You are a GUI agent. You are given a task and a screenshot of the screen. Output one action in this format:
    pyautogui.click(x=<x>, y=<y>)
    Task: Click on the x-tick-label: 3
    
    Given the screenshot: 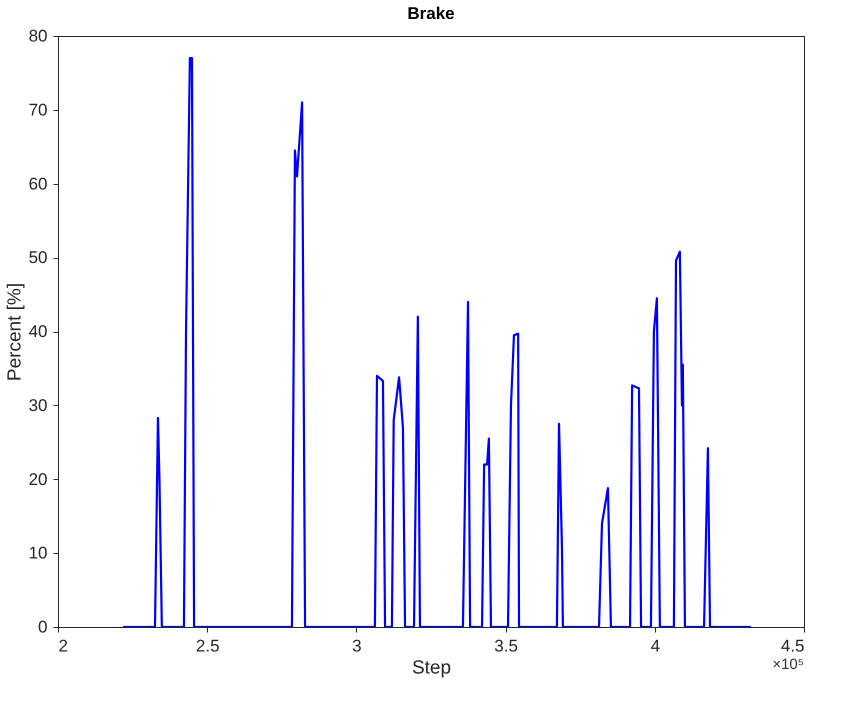 What is the action you would take?
    pyautogui.click(x=357, y=646)
    